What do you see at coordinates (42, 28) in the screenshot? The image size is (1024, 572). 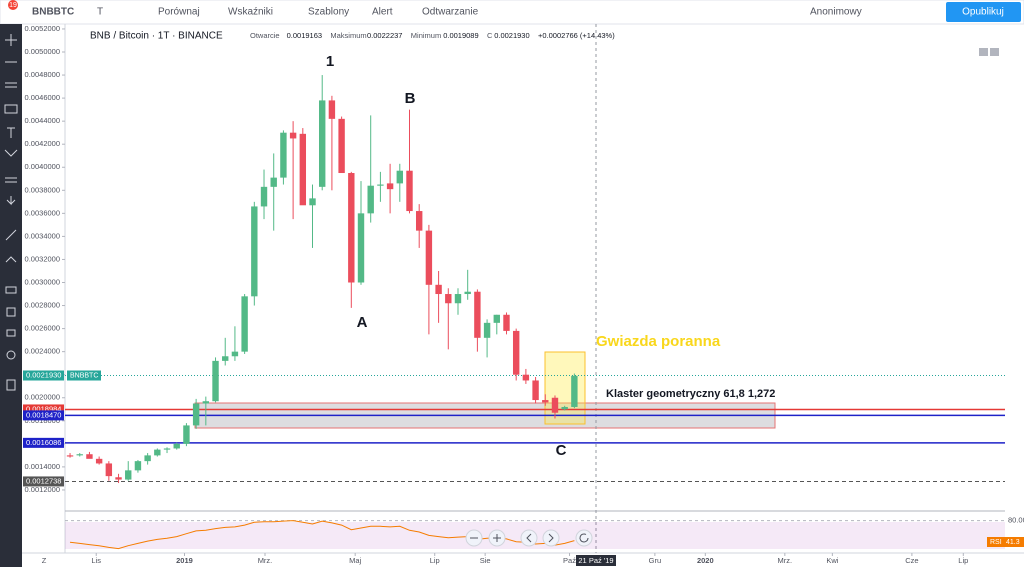 I see `y-tick-label: 0.0052000` at bounding box center [42, 28].